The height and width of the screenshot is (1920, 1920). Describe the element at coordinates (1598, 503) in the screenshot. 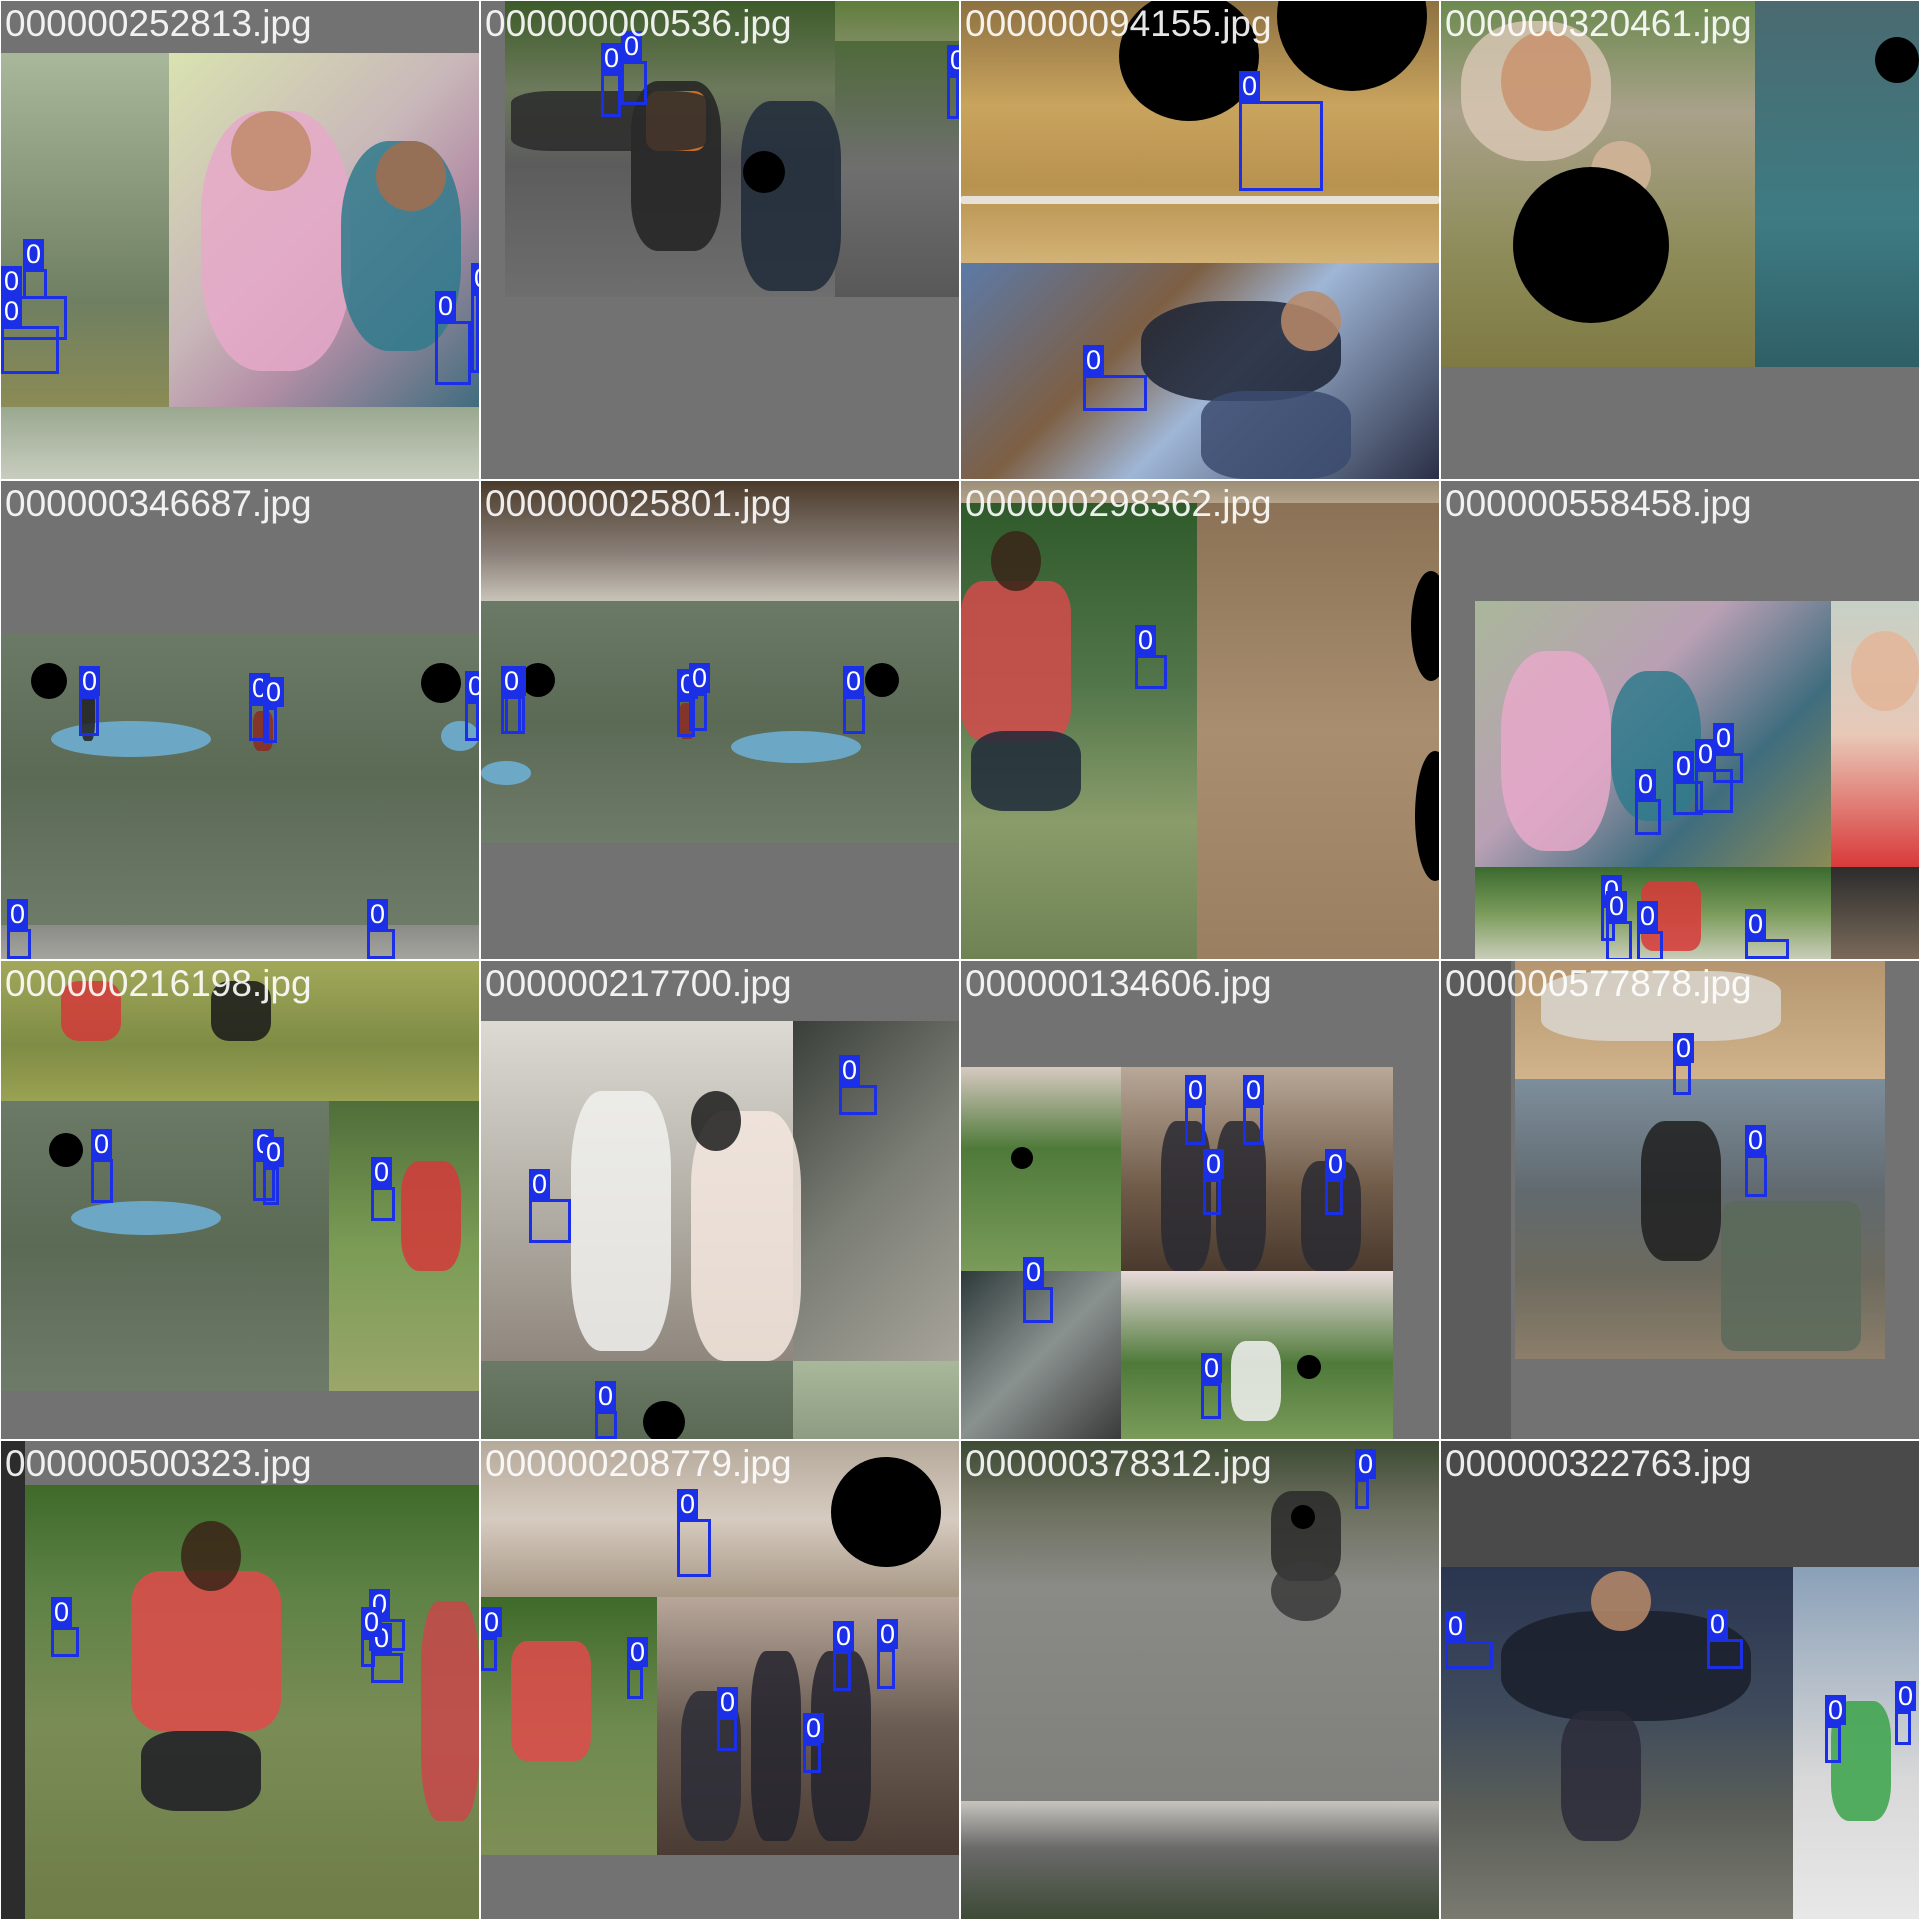

I see `tile-filename: 000000558458.jpg` at that location.